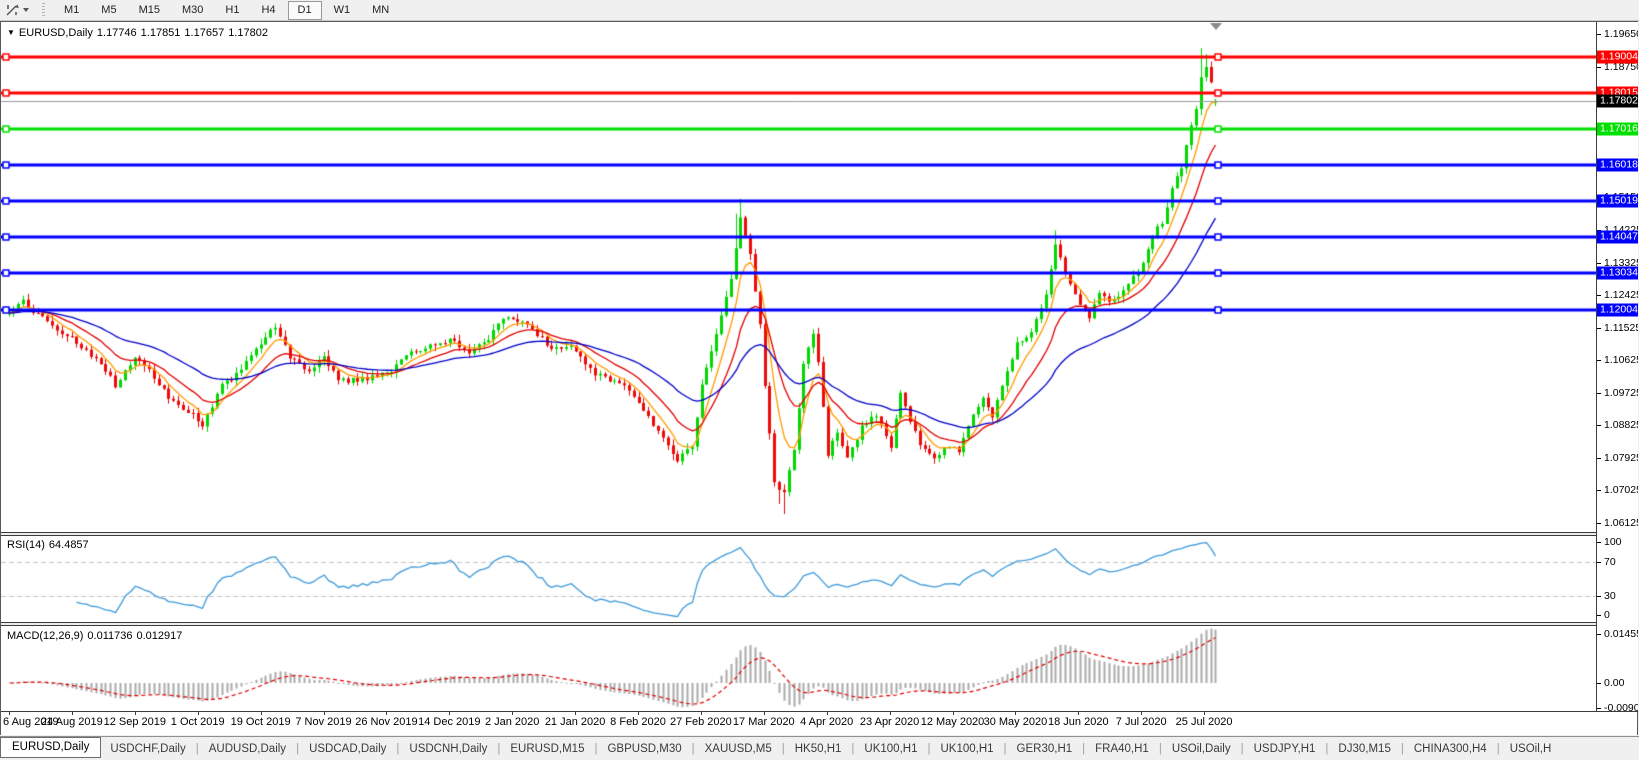  I want to click on macd-indicator-label: MACD(12,26,9) 0.011736 0.012917, so click(96, 636).